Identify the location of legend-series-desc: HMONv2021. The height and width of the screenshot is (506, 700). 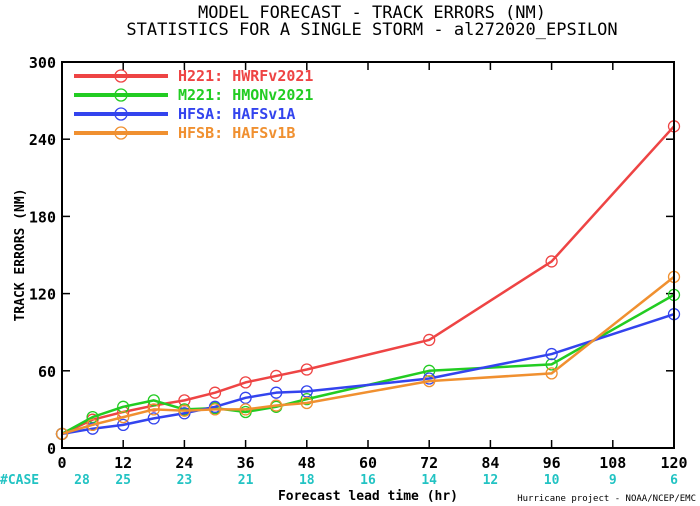
(272, 95).